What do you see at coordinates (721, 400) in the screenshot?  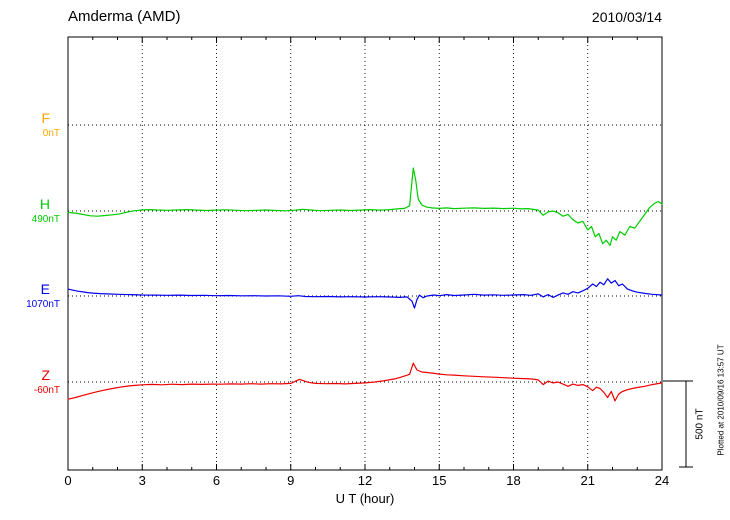 I see `plotted-at-note: Plotted at 2010/09/16 13:57 UT` at bounding box center [721, 400].